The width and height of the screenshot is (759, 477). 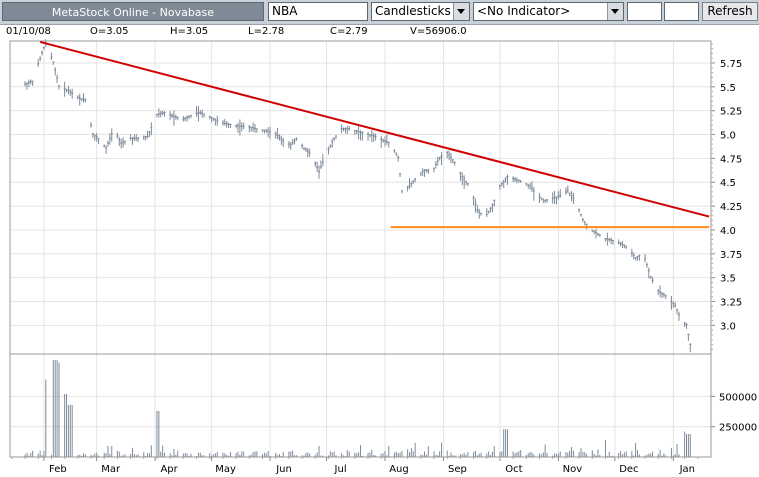 What do you see at coordinates (349, 31) in the screenshot?
I see `quote-close: C=2.79` at bounding box center [349, 31].